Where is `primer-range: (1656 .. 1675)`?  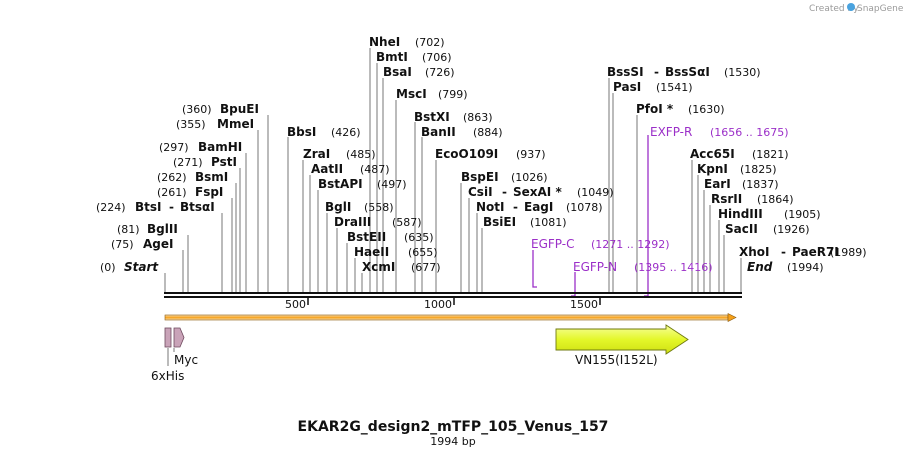
primer-range: (1656 .. 1675) is located at coordinates (749, 132).